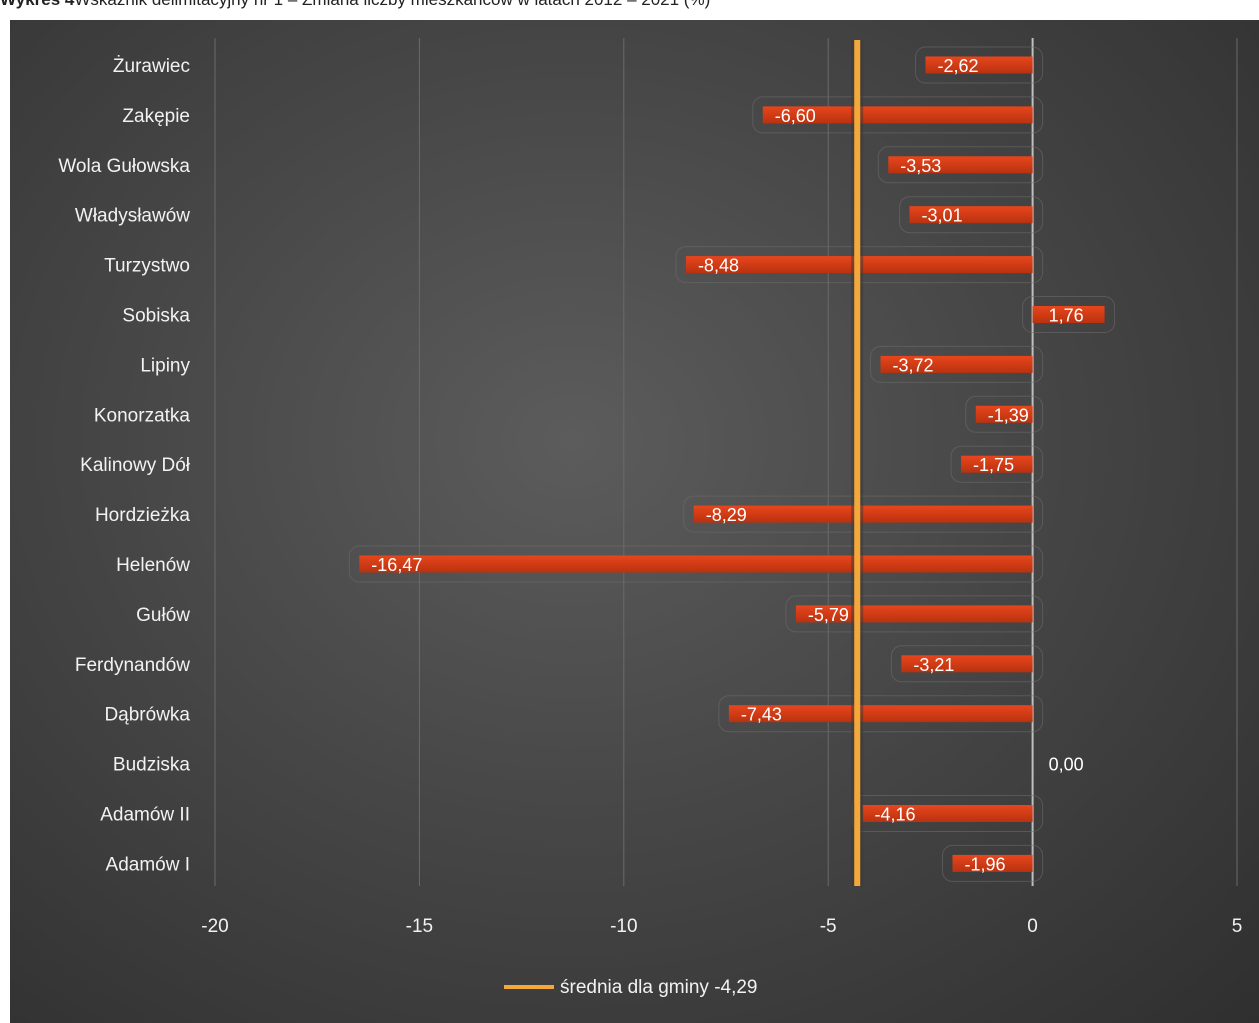  What do you see at coordinates (920, 166) in the screenshot?
I see `data-label: -3,53` at bounding box center [920, 166].